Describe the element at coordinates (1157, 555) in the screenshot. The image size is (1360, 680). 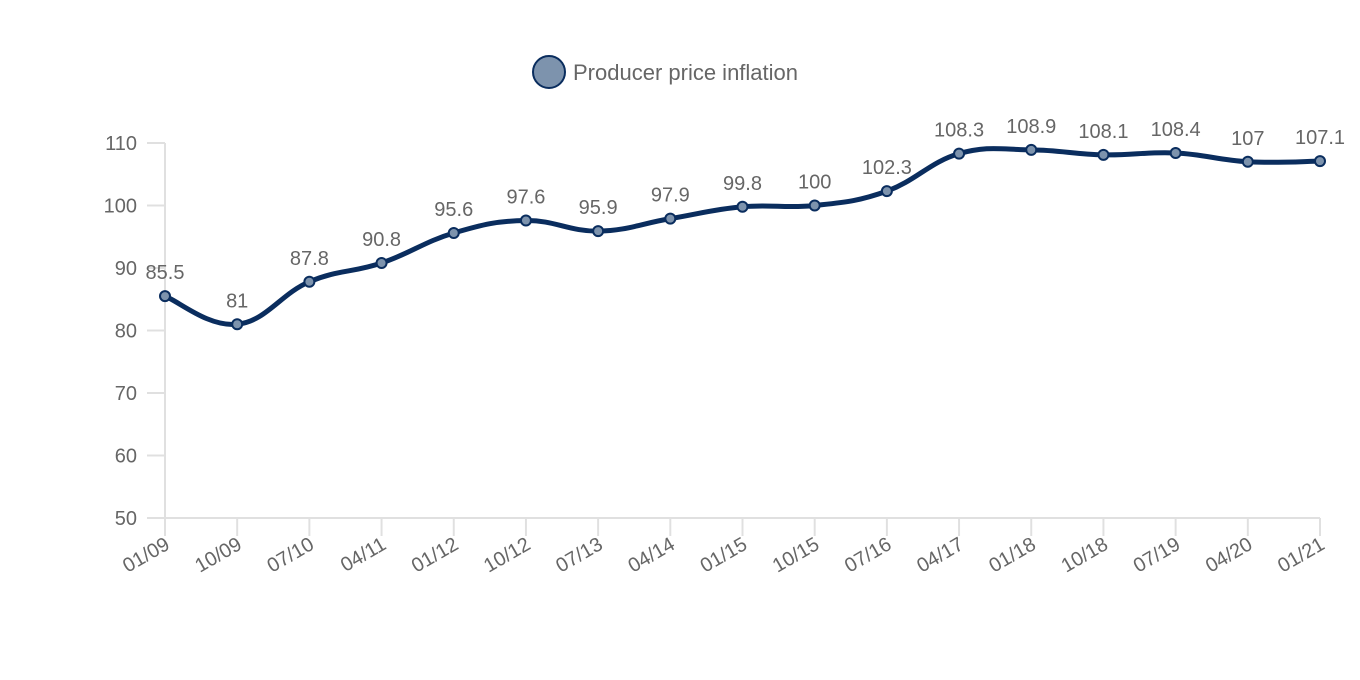
I see `x-tick-label: 07/19` at that location.